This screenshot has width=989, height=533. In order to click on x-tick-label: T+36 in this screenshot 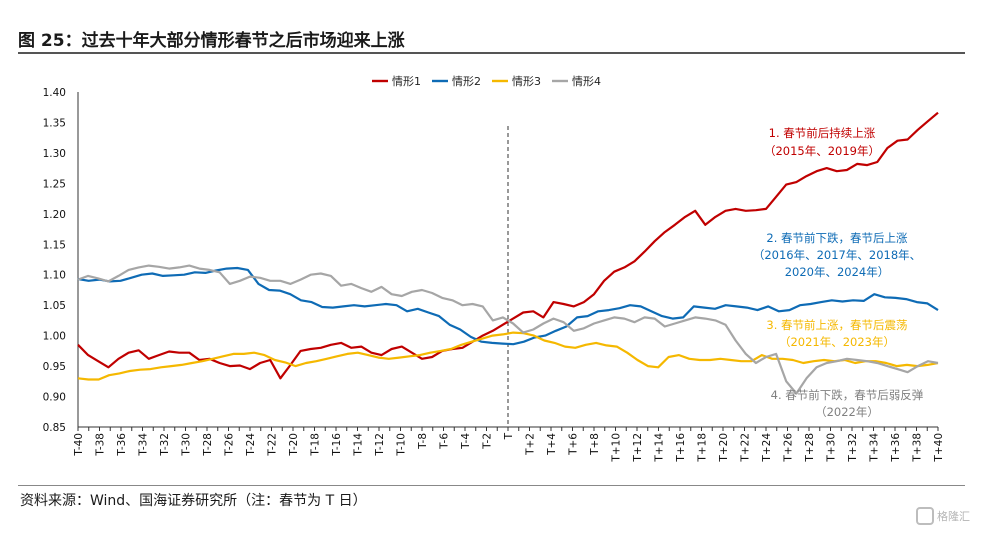, I will do `click(896, 448)`.